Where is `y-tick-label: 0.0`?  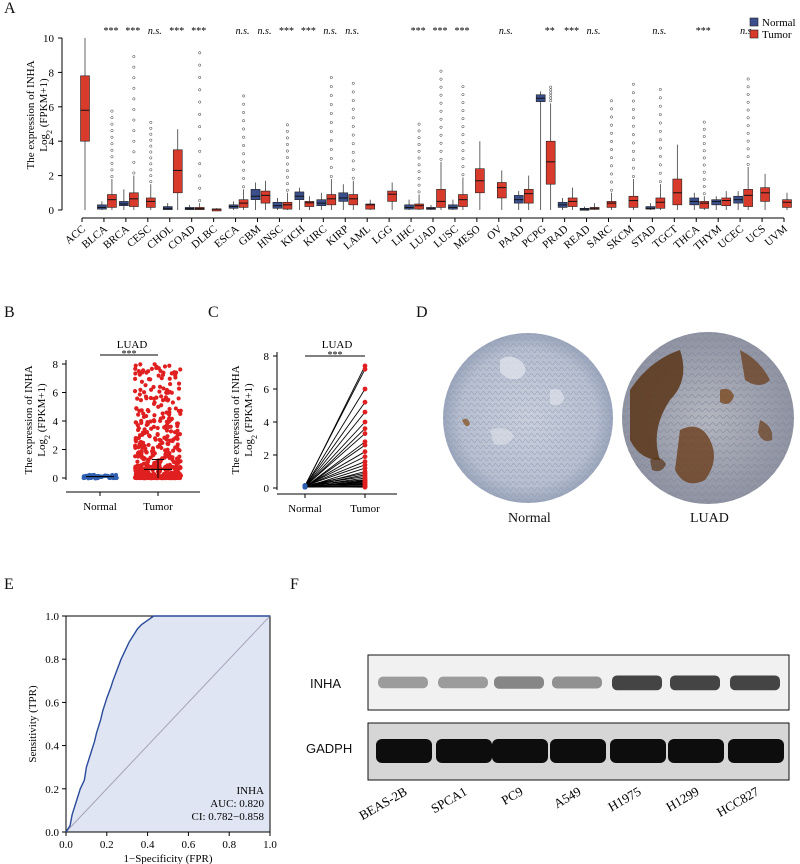 y-tick-label: 0.0 is located at coordinates (52, 833).